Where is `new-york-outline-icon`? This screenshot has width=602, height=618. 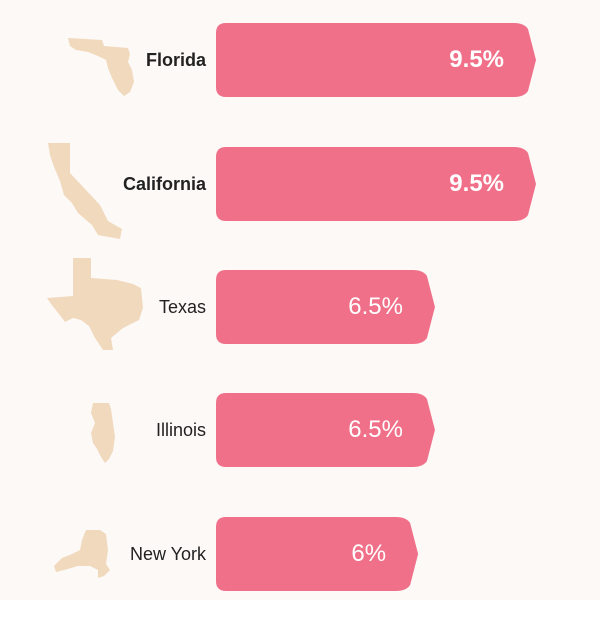 new-york-outline-icon is located at coordinates (82, 554).